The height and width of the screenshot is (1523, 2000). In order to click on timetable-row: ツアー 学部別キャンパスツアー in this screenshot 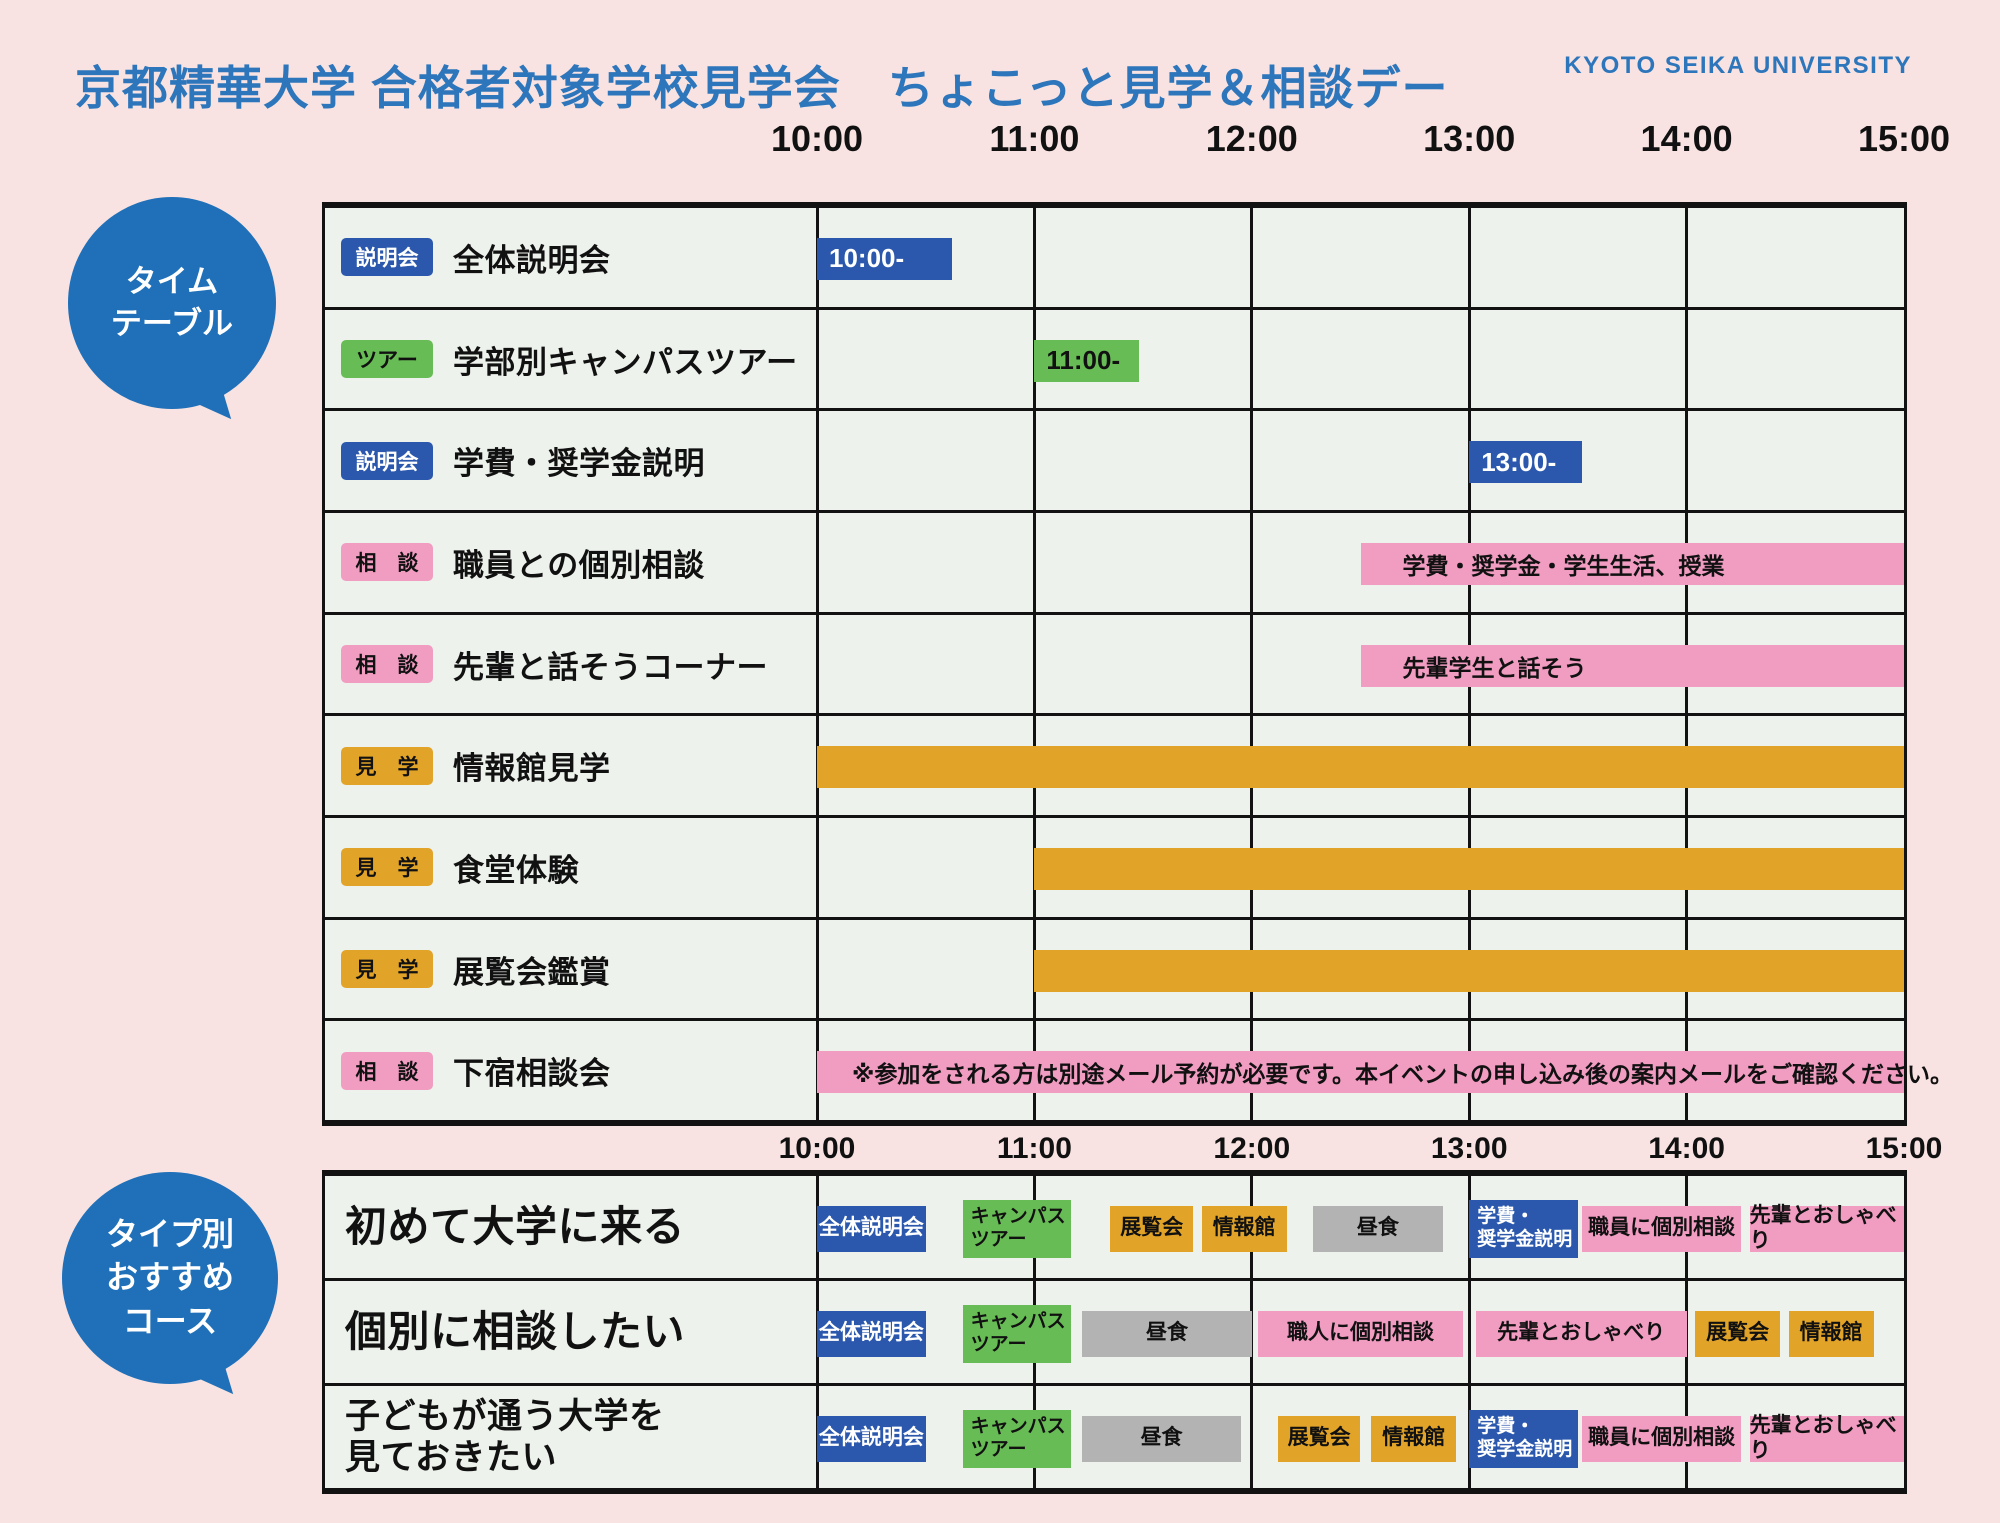, I will do `click(1114, 361)`.